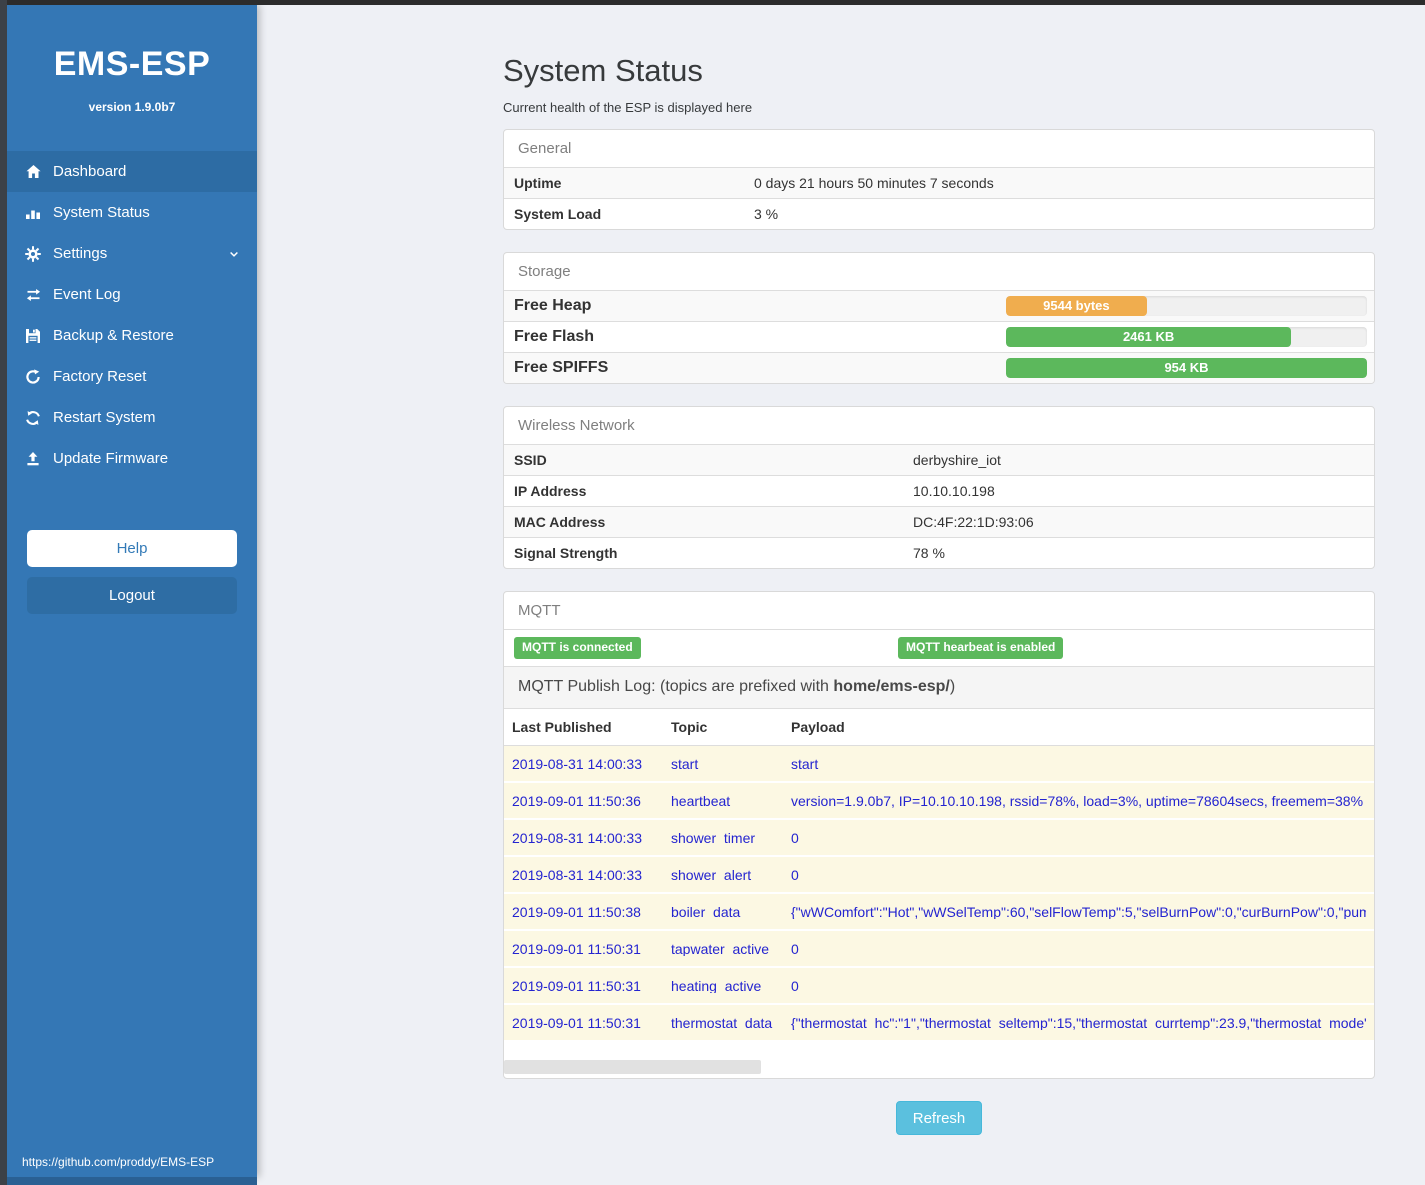 Image resolution: width=1425 pixels, height=1185 pixels. What do you see at coordinates (939, 1118) in the screenshot?
I see `refresh-button: Refresh` at bounding box center [939, 1118].